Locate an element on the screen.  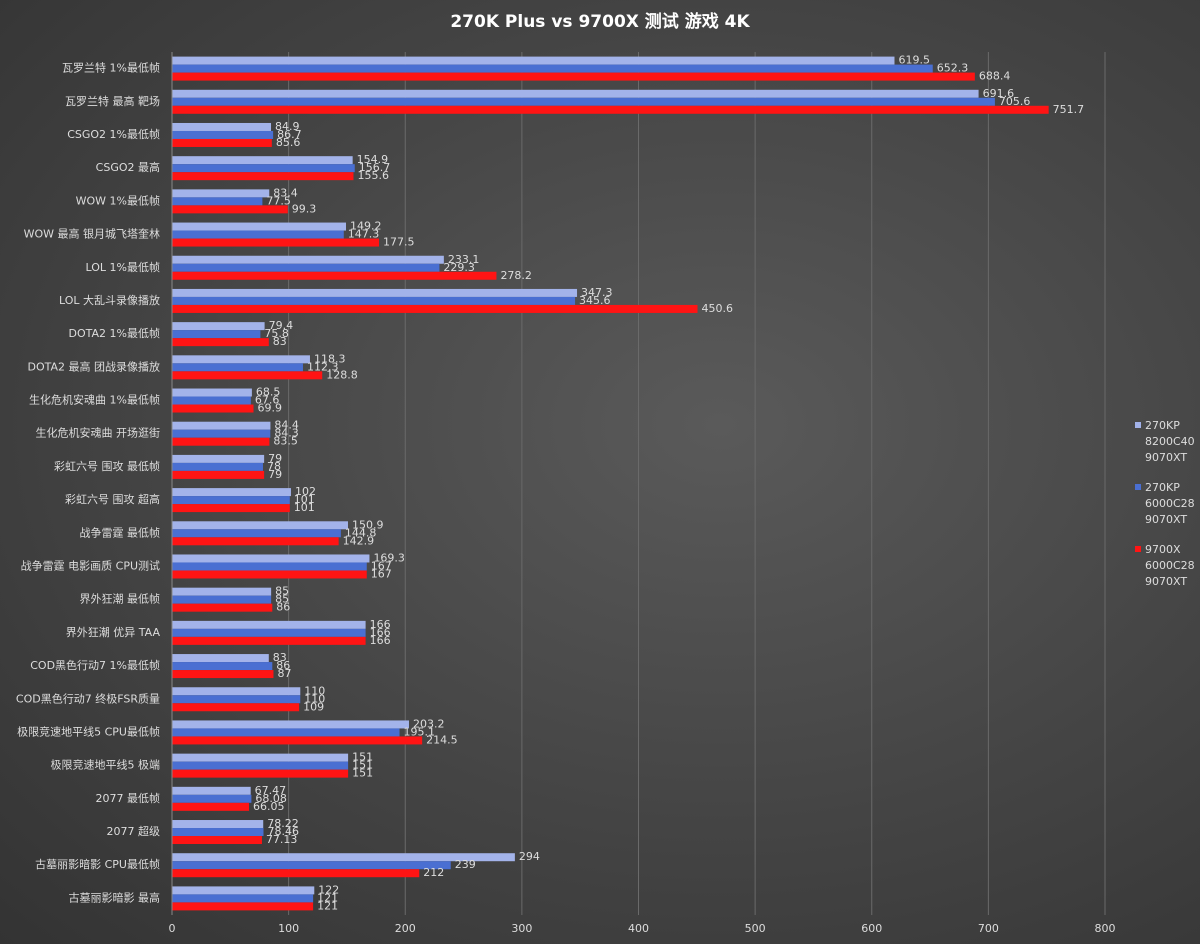
y-tick-label: 2077 超级 is located at coordinates (134, 831).